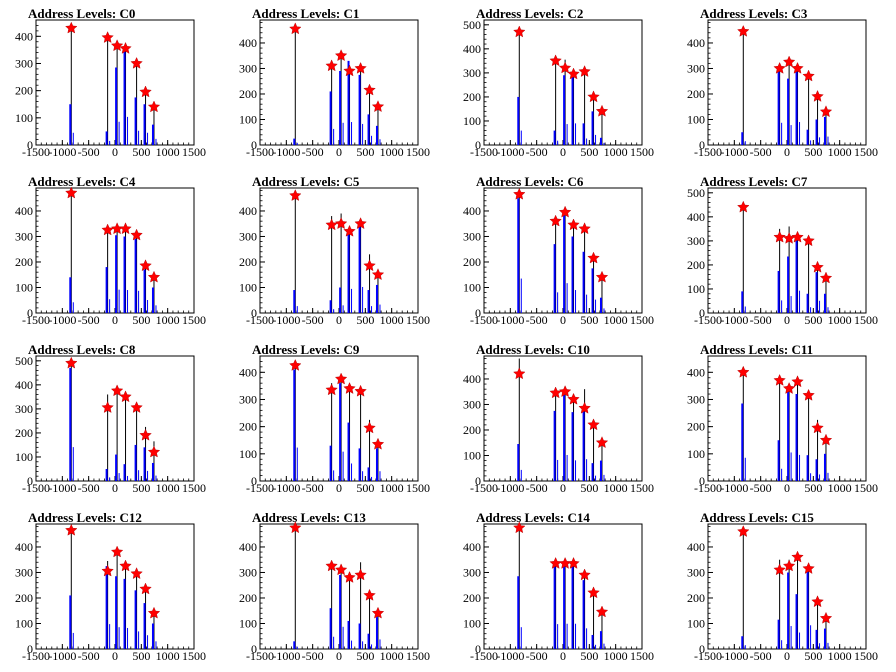 The width and height of the screenshot is (896, 672). I want to click on chart-title: Address Levels: C3, so click(754, 13).